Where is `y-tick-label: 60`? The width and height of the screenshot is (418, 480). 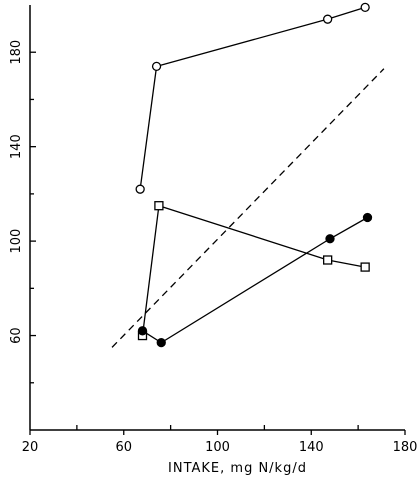
y-tick-label: 60 is located at coordinates (16, 335).